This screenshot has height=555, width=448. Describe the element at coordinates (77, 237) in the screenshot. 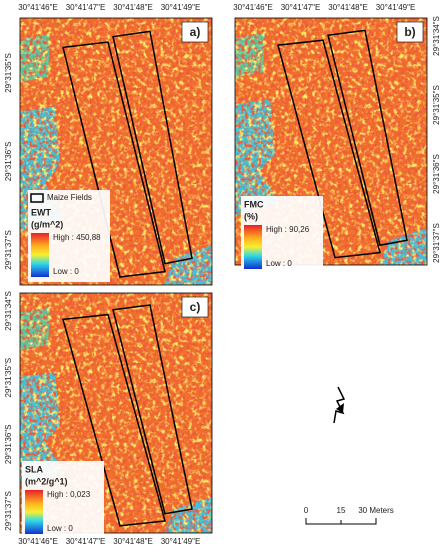

I see `legend-high: High : 450,88` at that location.